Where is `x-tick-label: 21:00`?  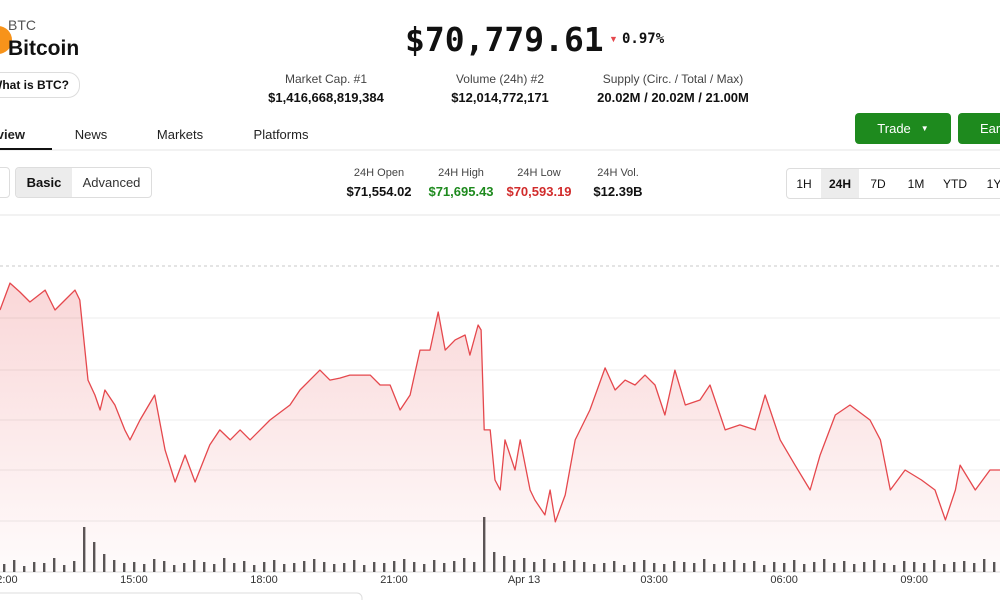
x-tick-label: 21:00 is located at coordinates (394, 580).